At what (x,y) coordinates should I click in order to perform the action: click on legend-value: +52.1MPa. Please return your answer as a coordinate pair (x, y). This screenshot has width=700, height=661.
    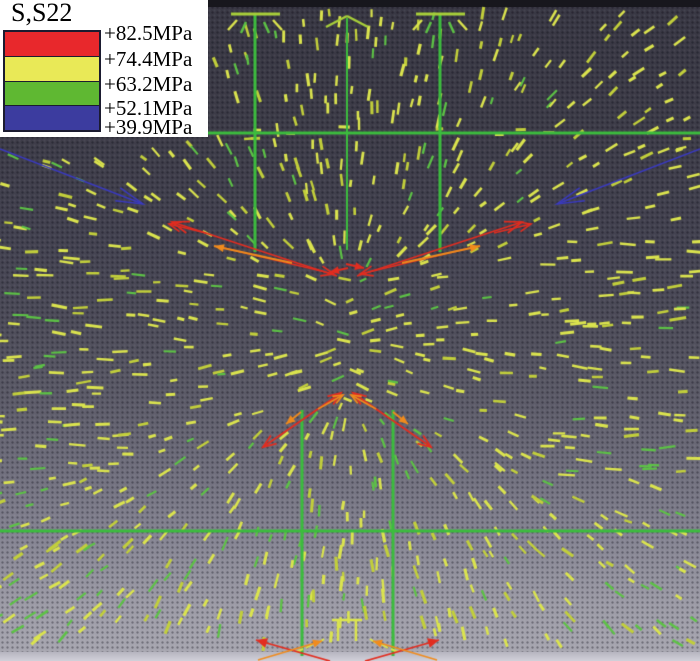
    Looking at the image, I should click on (148, 108).